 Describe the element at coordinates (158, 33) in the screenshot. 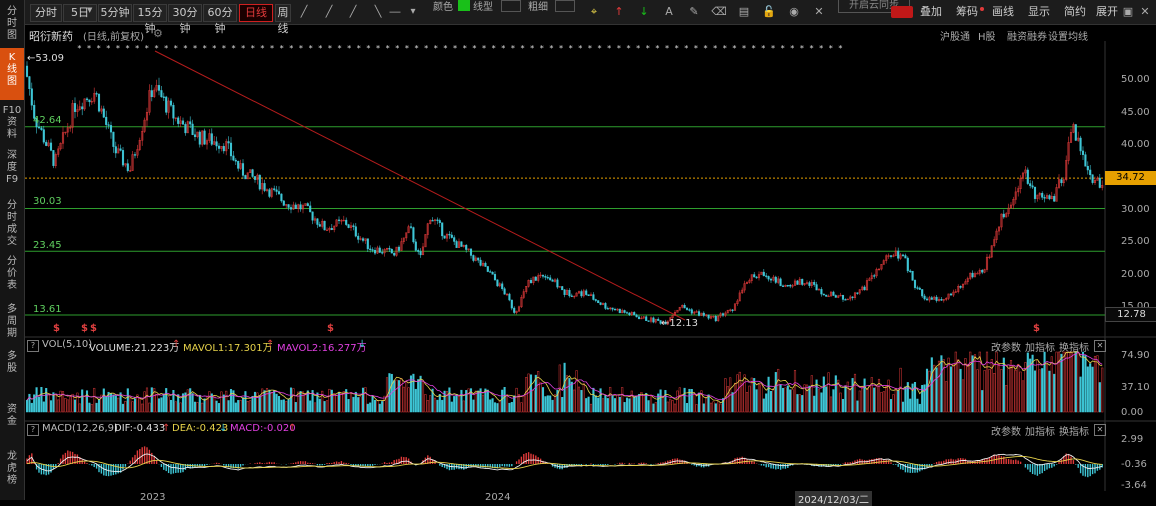

I see `settings-icon: ⚙` at that location.